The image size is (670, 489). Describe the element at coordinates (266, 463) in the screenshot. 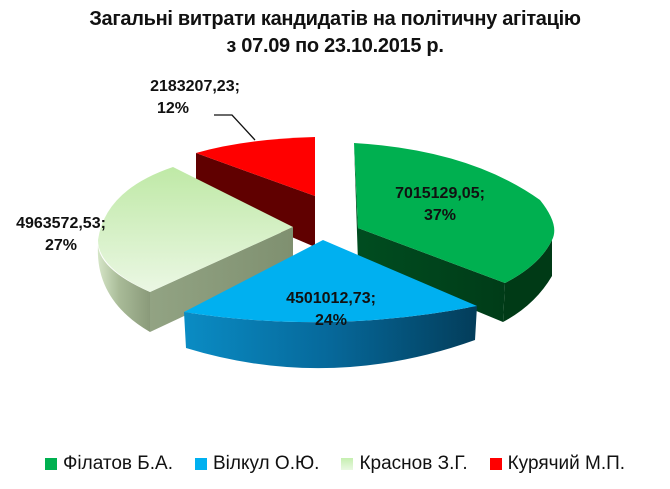

I see `legend-label: Вілкул О.Ю.` at that location.